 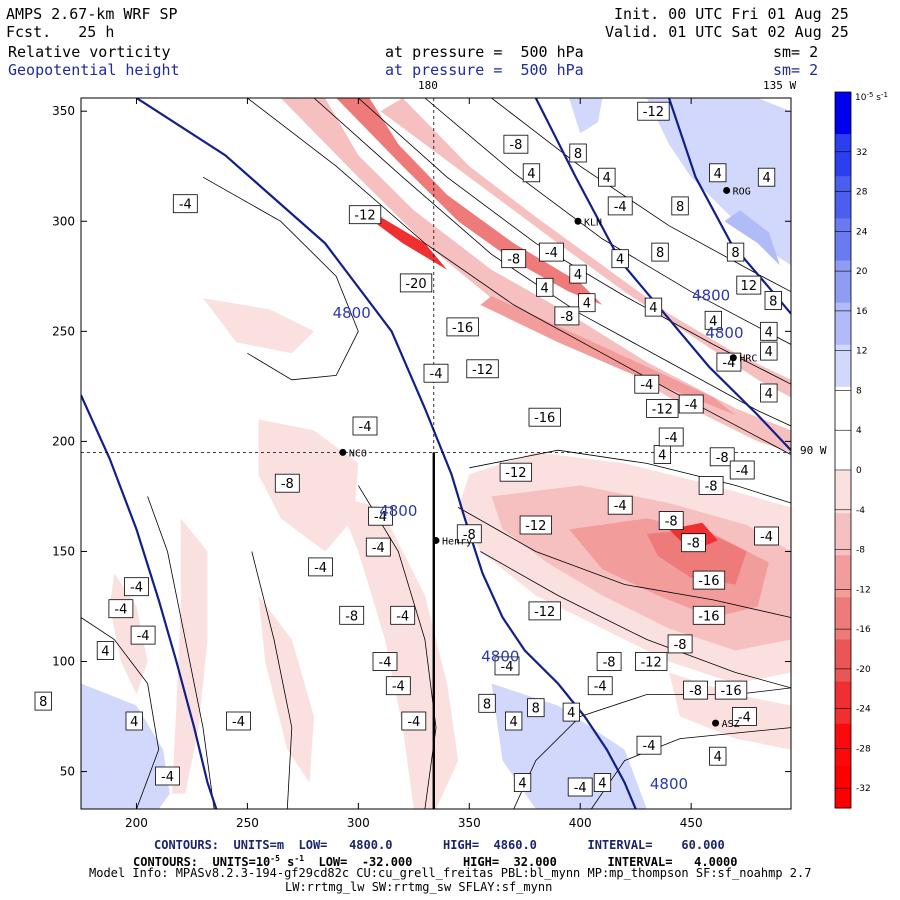 I want to click on longitude-label-right: 90 W, so click(x=813, y=450).